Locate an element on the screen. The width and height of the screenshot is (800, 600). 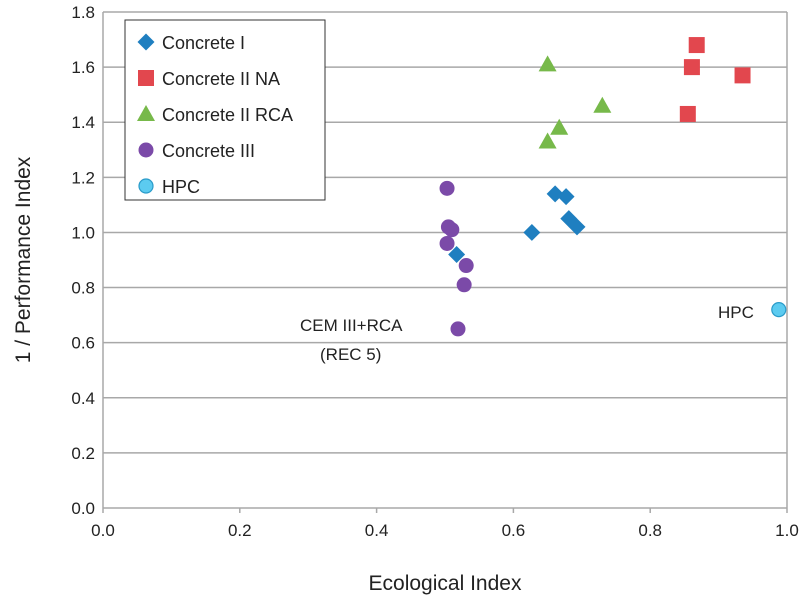
legend-label: Concrete II NA is located at coordinates (221, 79).